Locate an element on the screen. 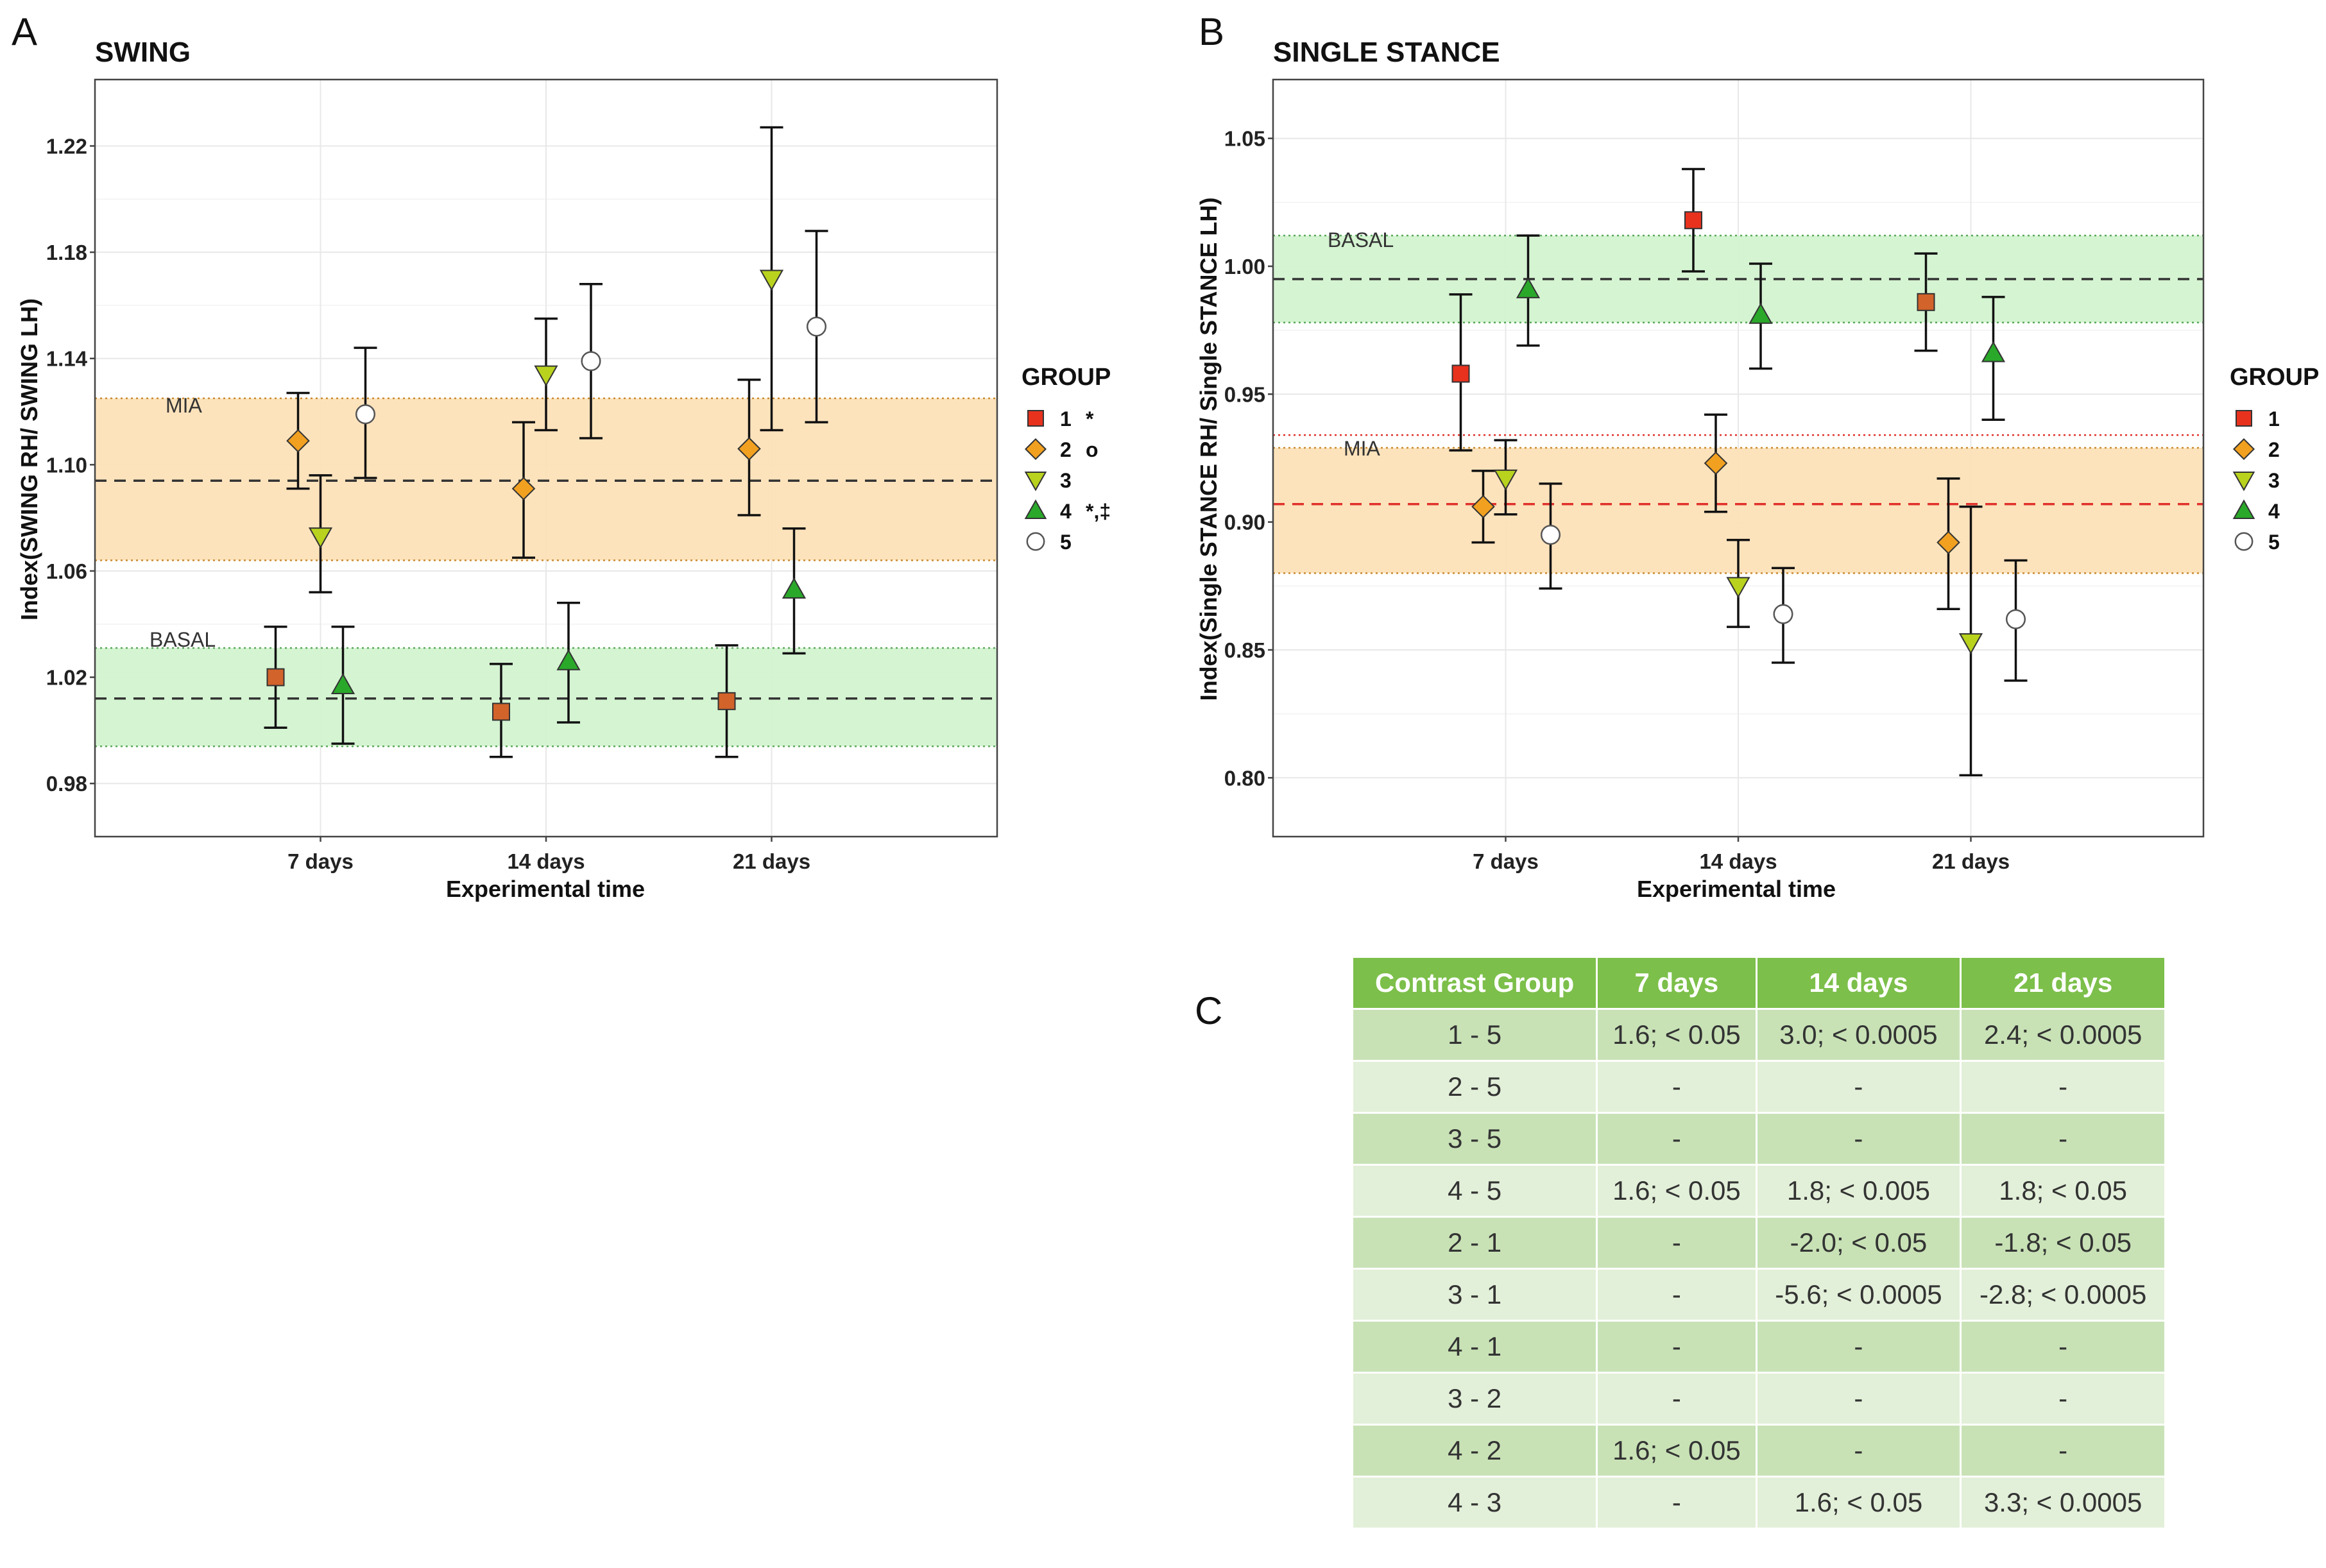 This screenshot has height=1568, width=2326. table-cell: -1.8; < 0.05 is located at coordinates (2063, 1243).